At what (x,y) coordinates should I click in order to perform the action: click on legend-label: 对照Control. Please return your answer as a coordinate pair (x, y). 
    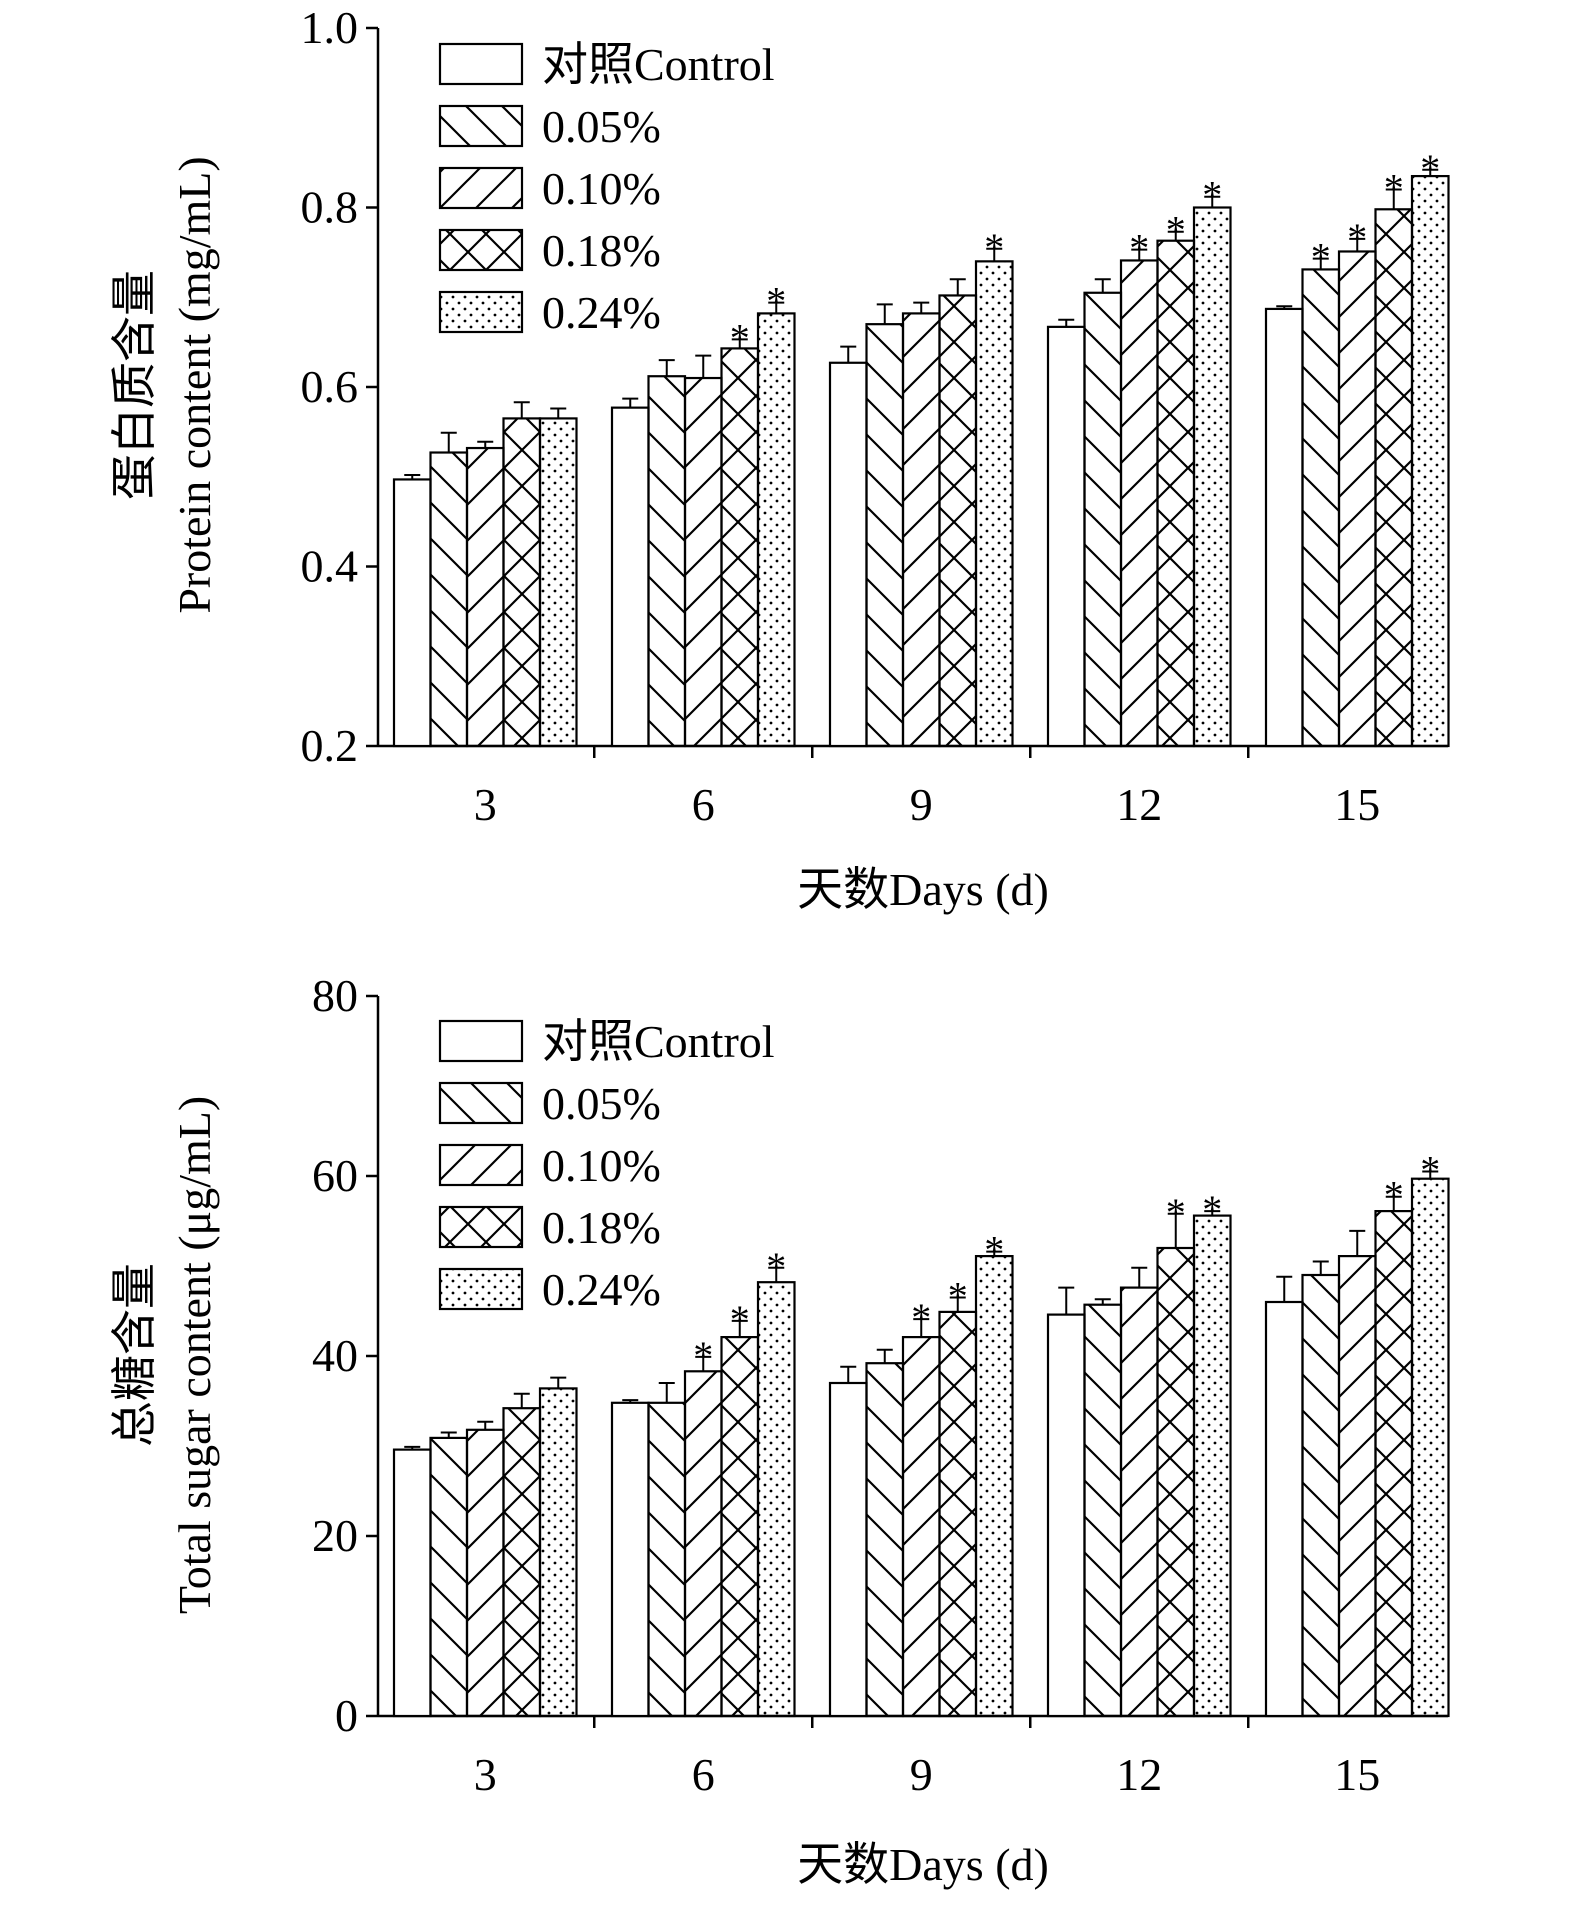
    Looking at the image, I should click on (658, 1041).